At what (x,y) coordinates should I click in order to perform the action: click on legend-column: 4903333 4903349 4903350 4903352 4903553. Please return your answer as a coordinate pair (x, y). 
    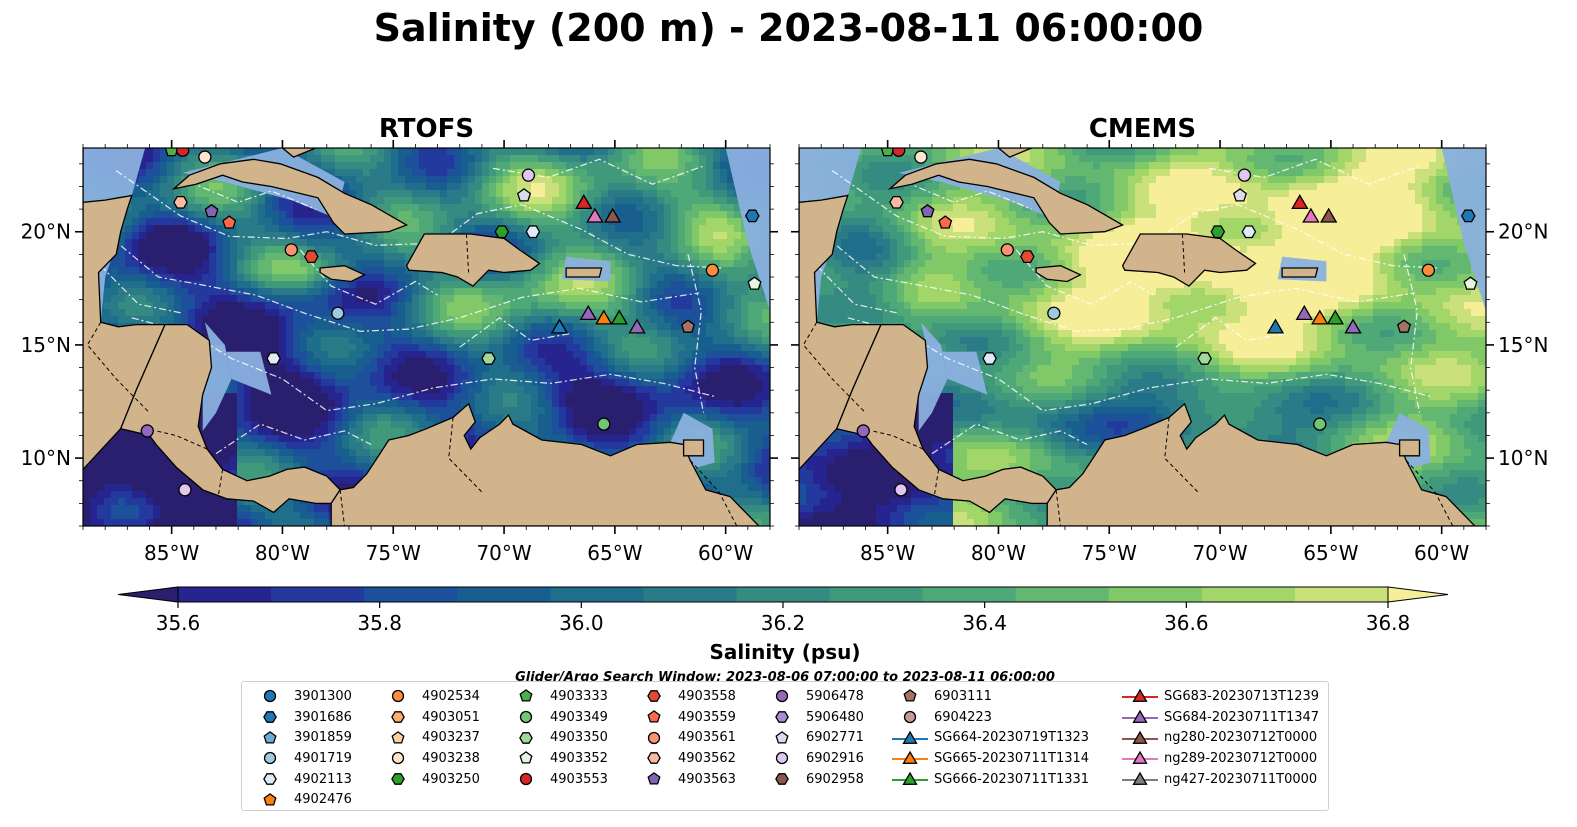
    Looking at the image, I should click on (558, 737).